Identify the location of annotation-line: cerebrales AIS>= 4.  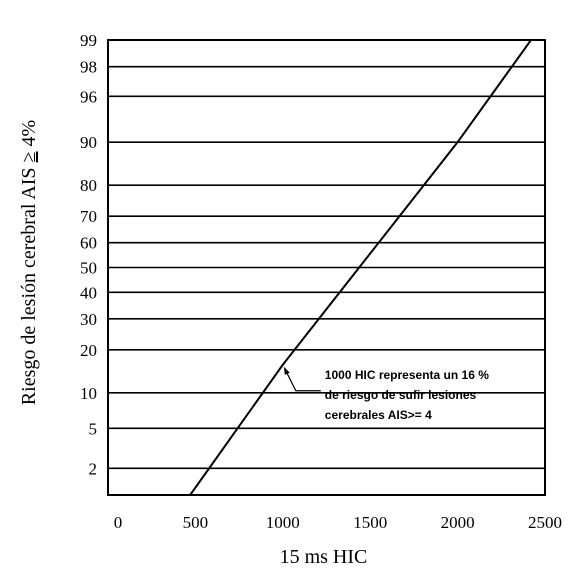
(378, 415).